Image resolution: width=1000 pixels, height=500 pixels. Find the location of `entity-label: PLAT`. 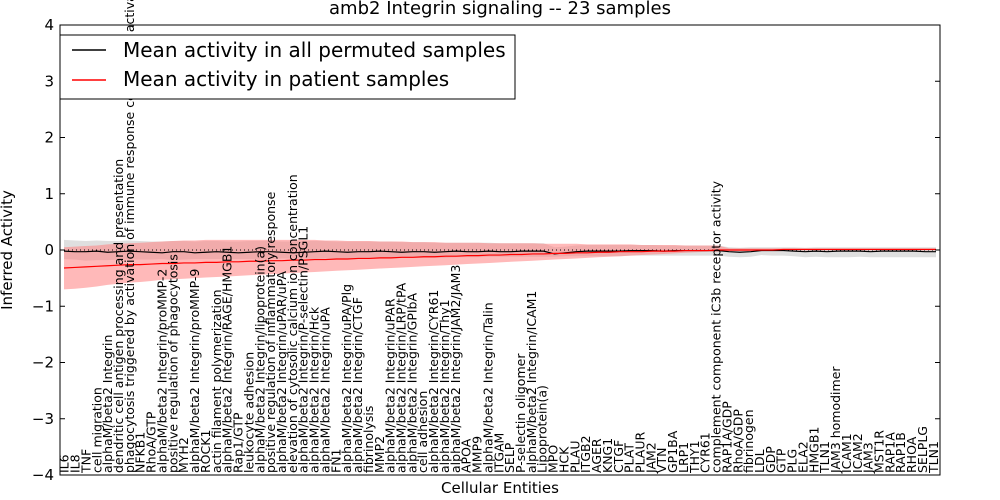

entity-label: PLAT is located at coordinates (629, 458).